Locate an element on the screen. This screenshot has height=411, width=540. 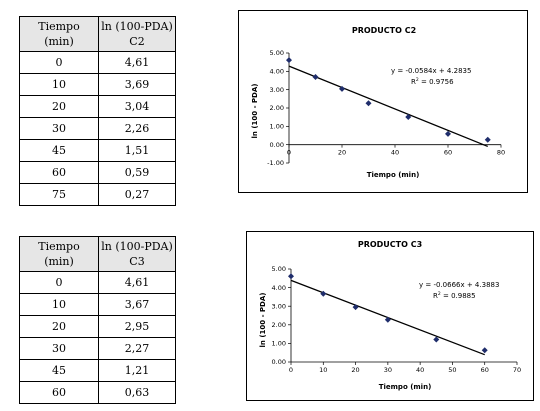
y-tick-label: -1.00 is located at coordinates (275, 163).